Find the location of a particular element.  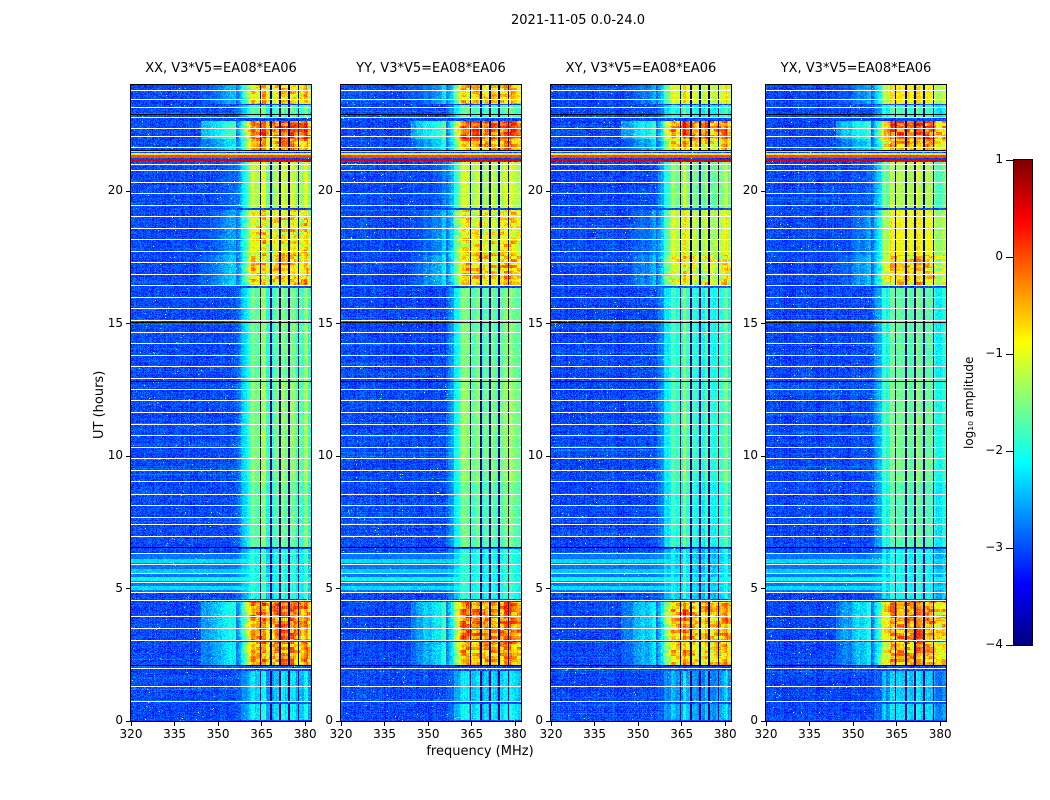

panel-xy: XY, V3*V5=EA08*EA06 is located at coordinates (641, 391).